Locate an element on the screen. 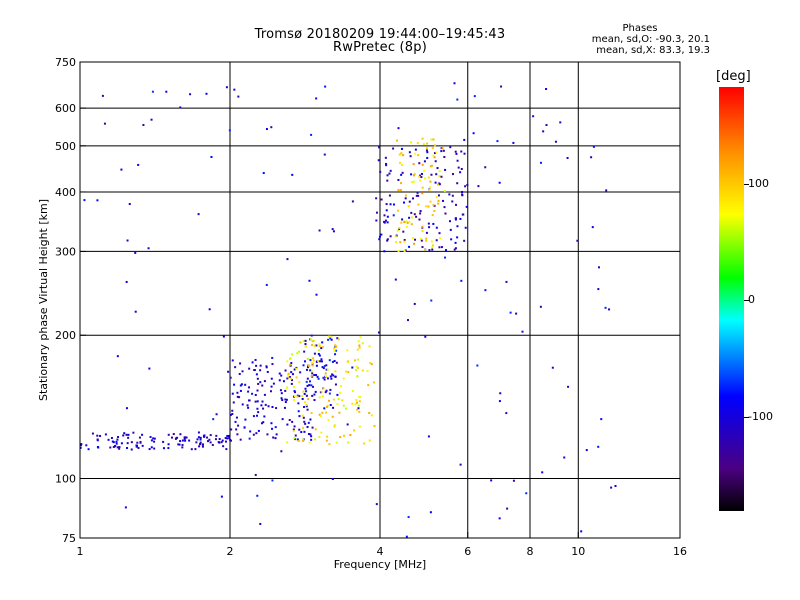 The width and height of the screenshot is (800, 600). colorbar-label: -100 is located at coordinates (760, 416).